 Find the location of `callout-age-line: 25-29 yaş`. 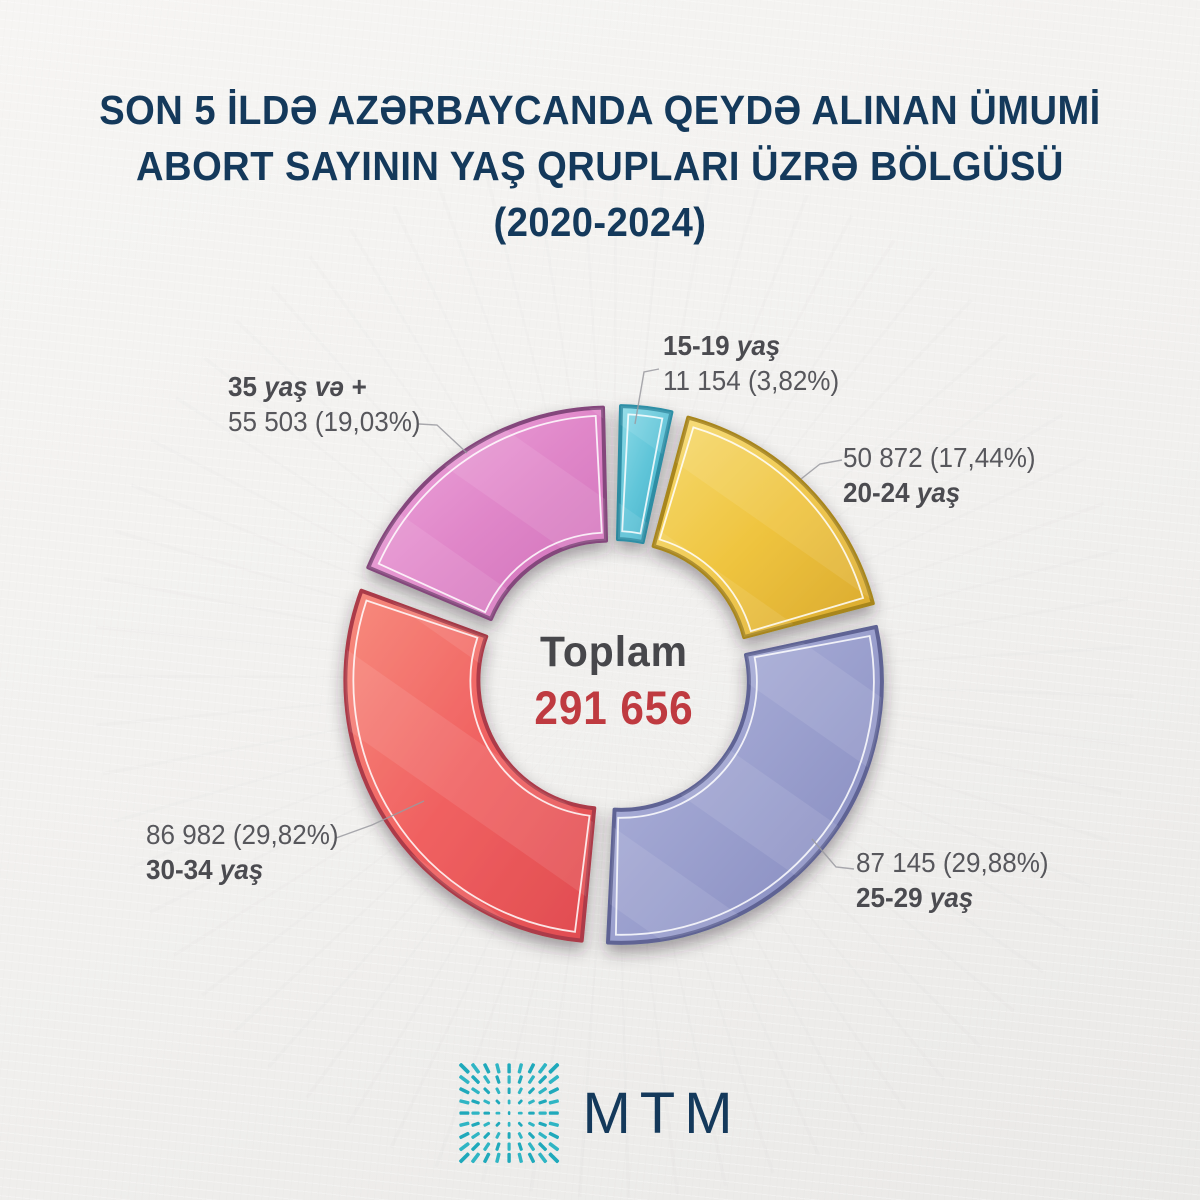

callout-age-line: 25-29 yaş is located at coordinates (915, 897).